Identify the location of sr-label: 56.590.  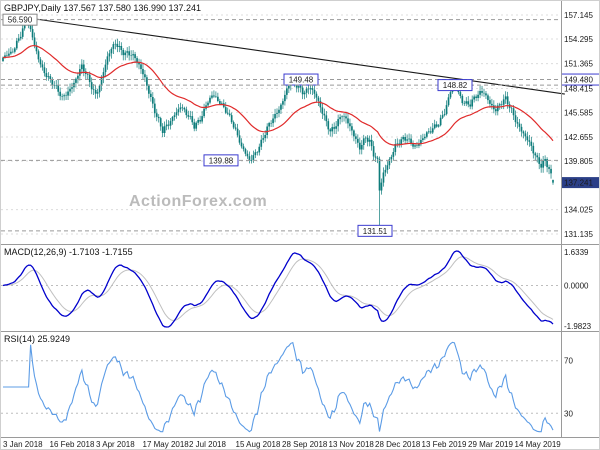
(20, 20).